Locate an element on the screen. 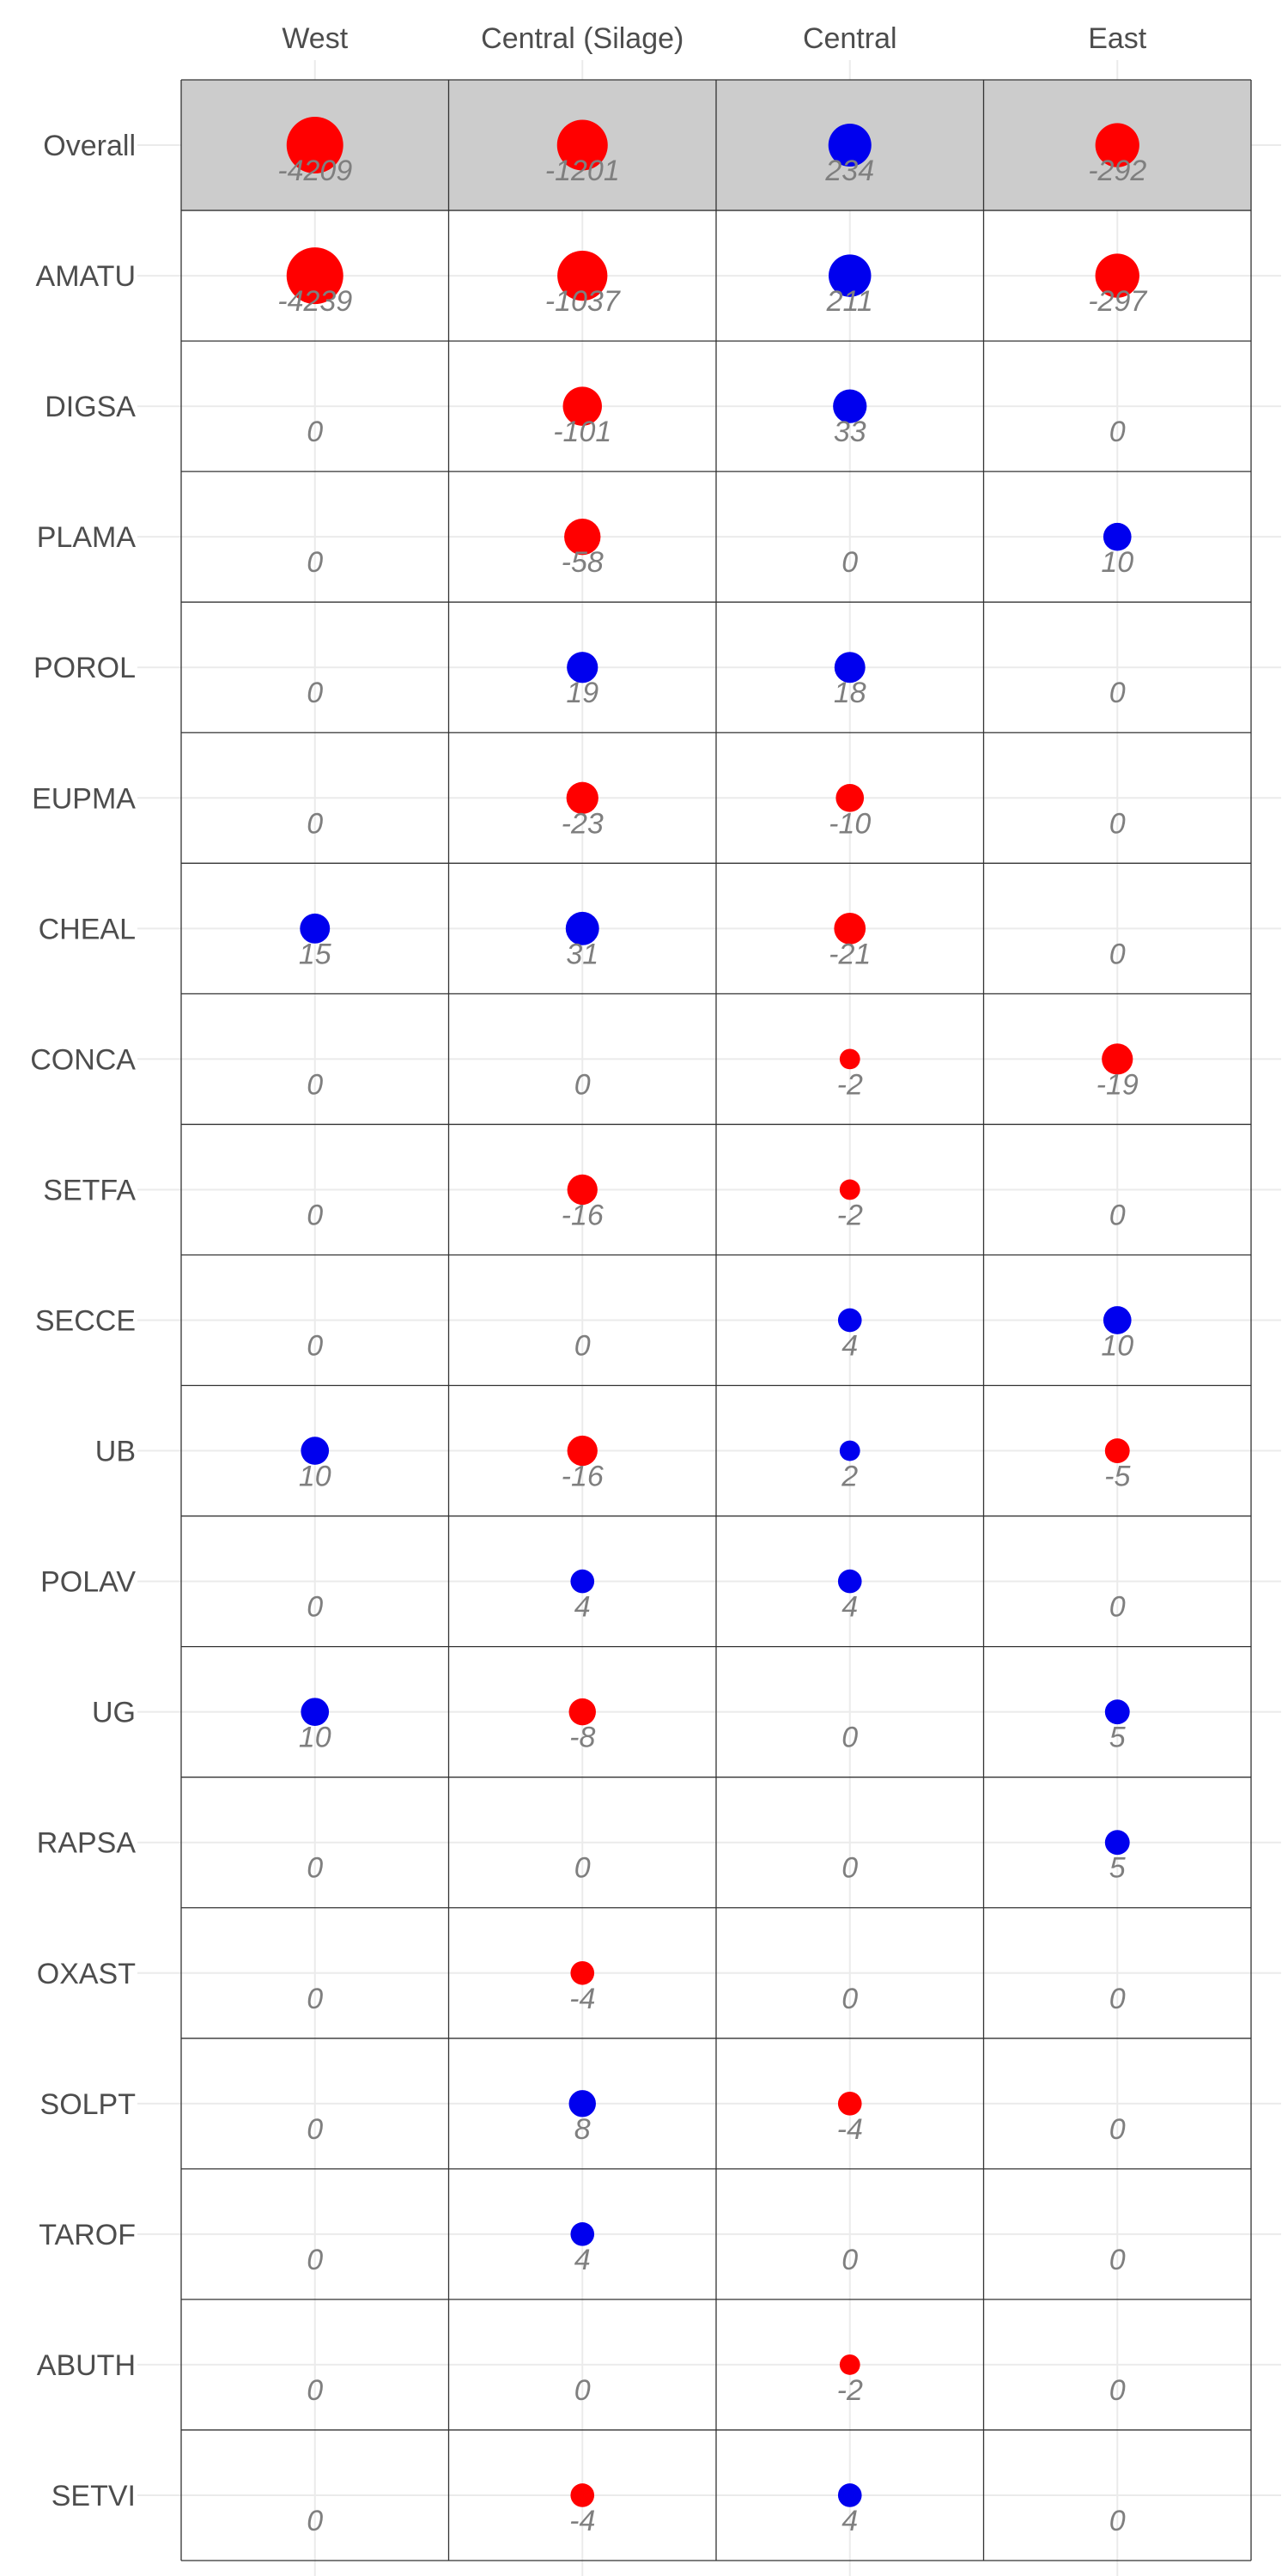 This screenshot has height=2576, width=1288. column-label: Central is located at coordinates (850, 38).